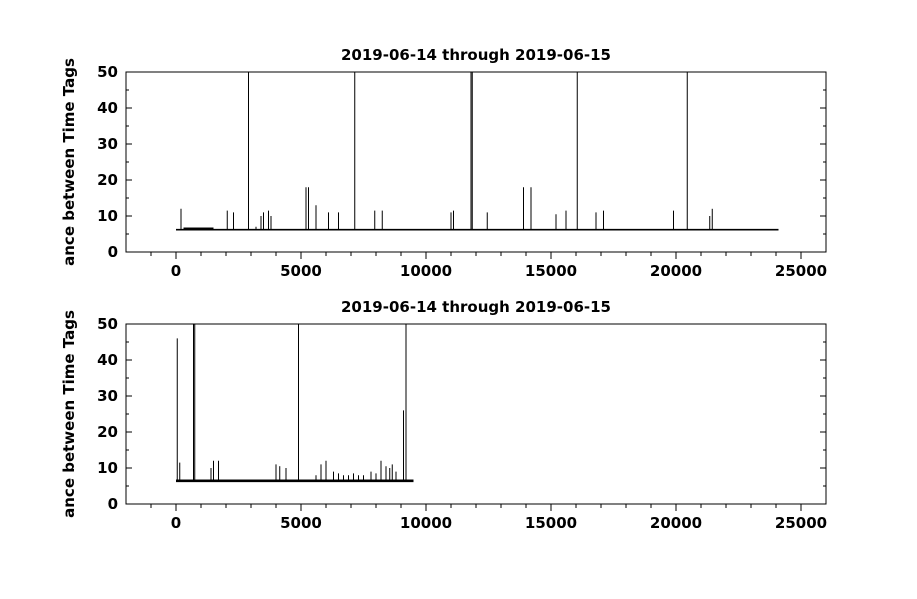  I want to click on y-tick-label-2-2: 20, so click(107, 432).